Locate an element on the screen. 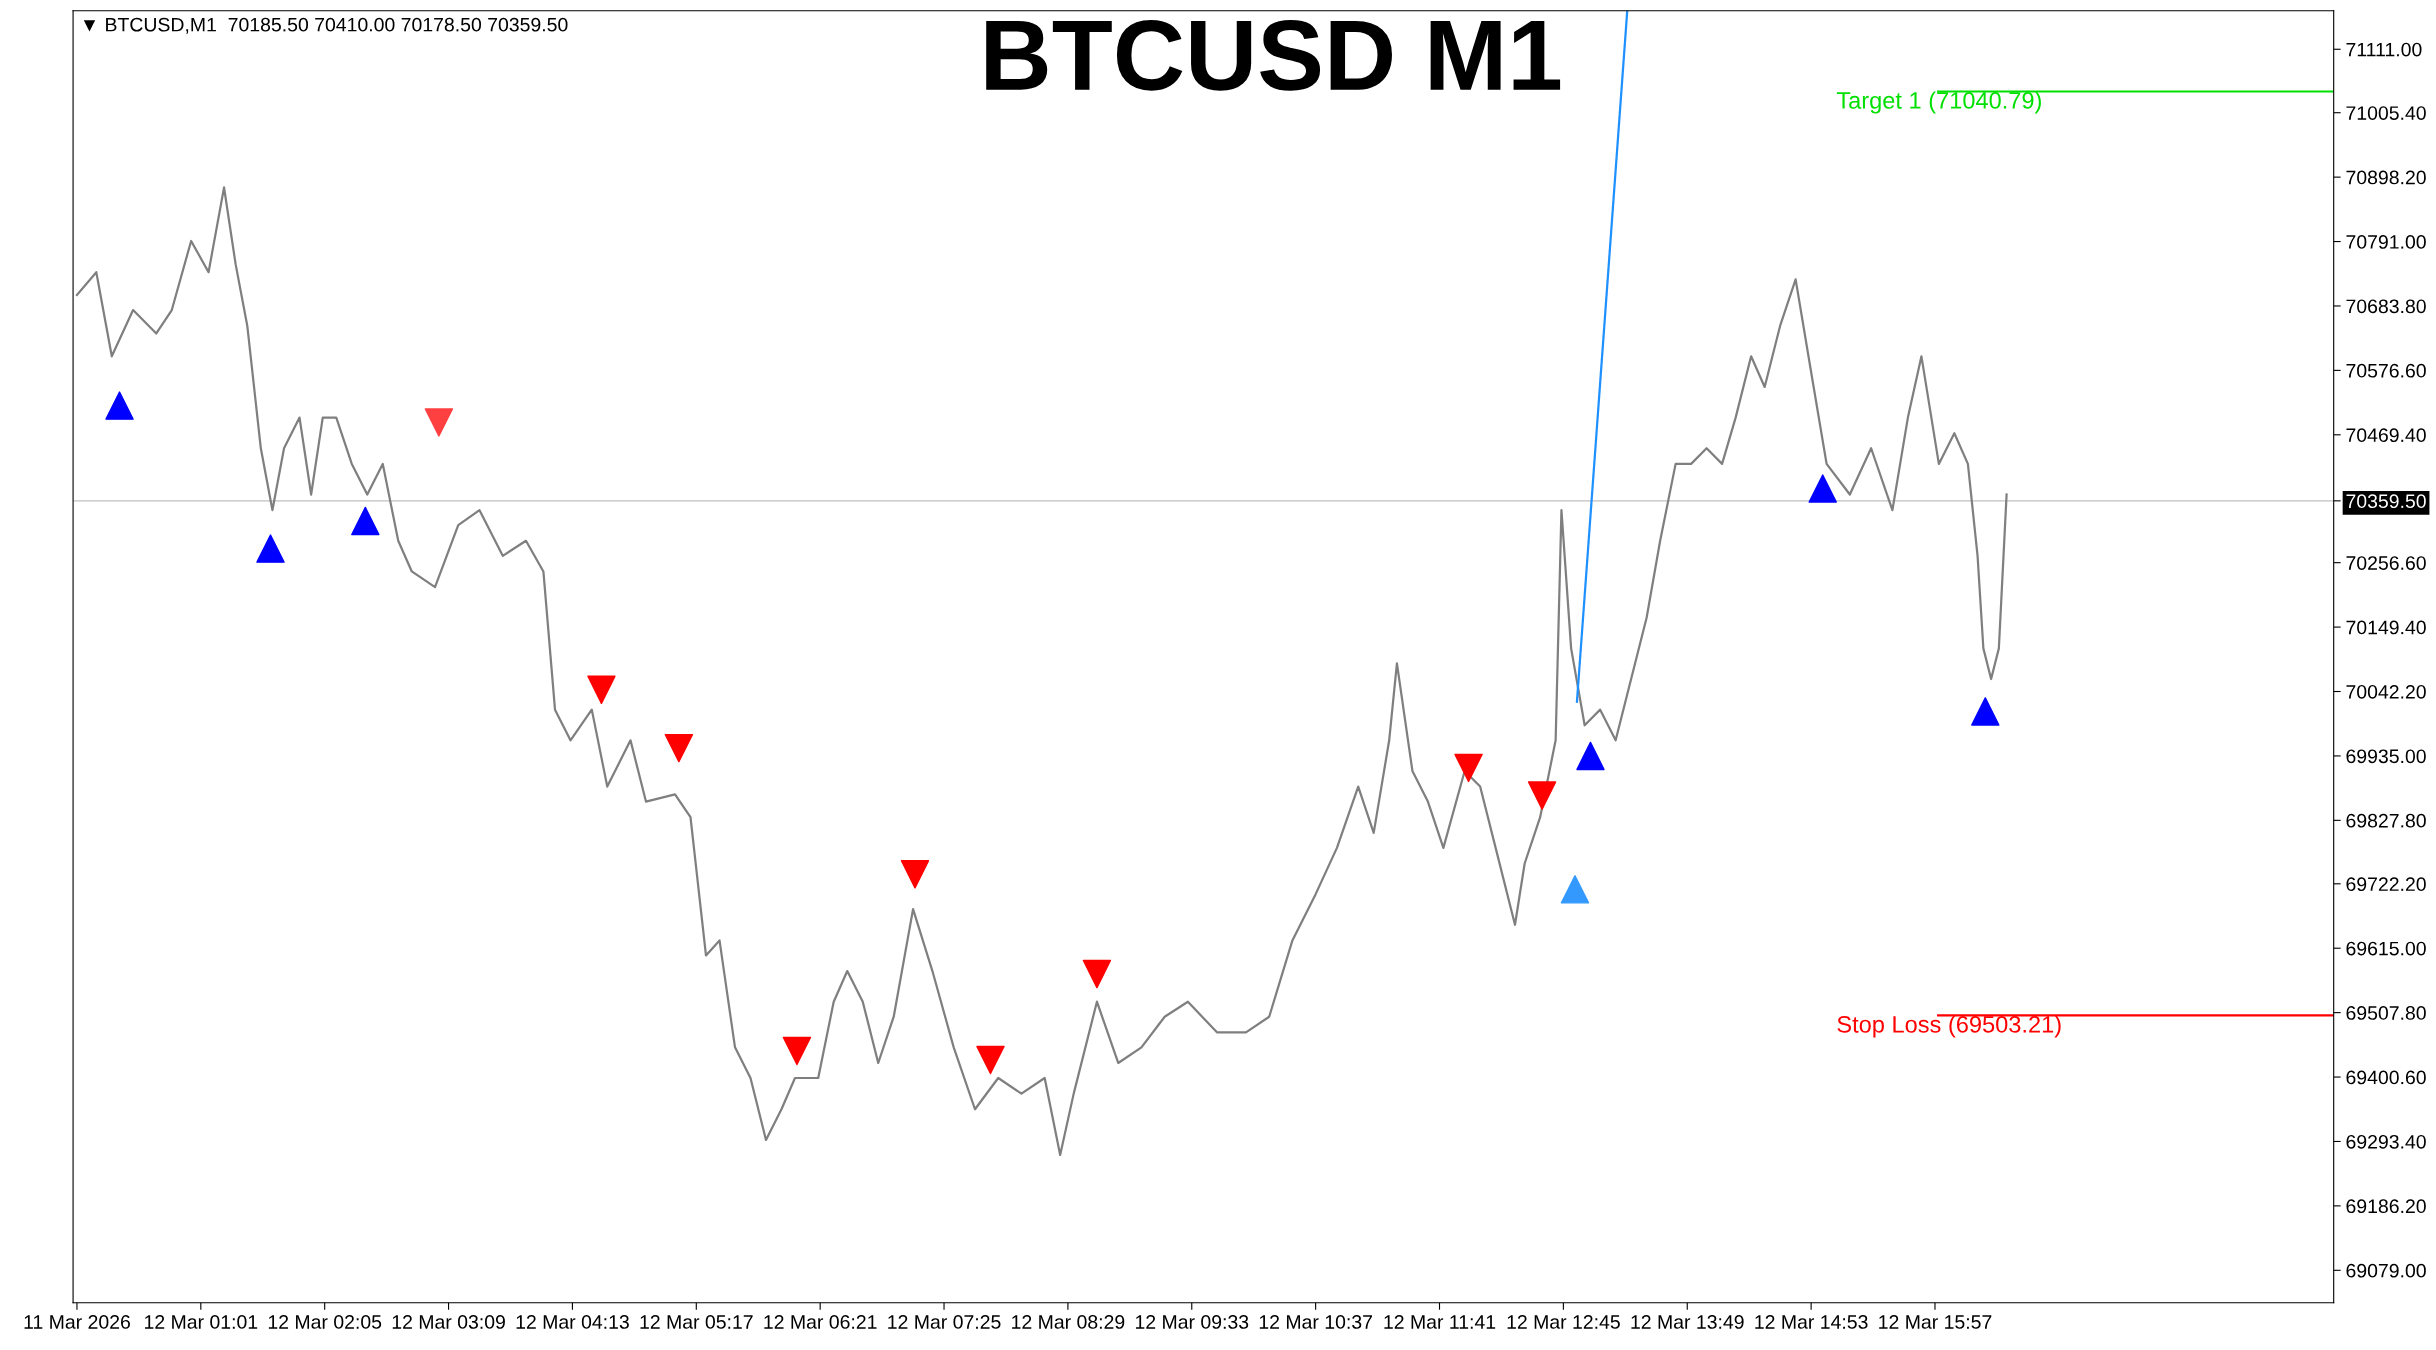 Image resolution: width=2436 pixels, height=1350 pixels. x-tick-label: 12 Mar 10:37 is located at coordinates (1315, 1322).